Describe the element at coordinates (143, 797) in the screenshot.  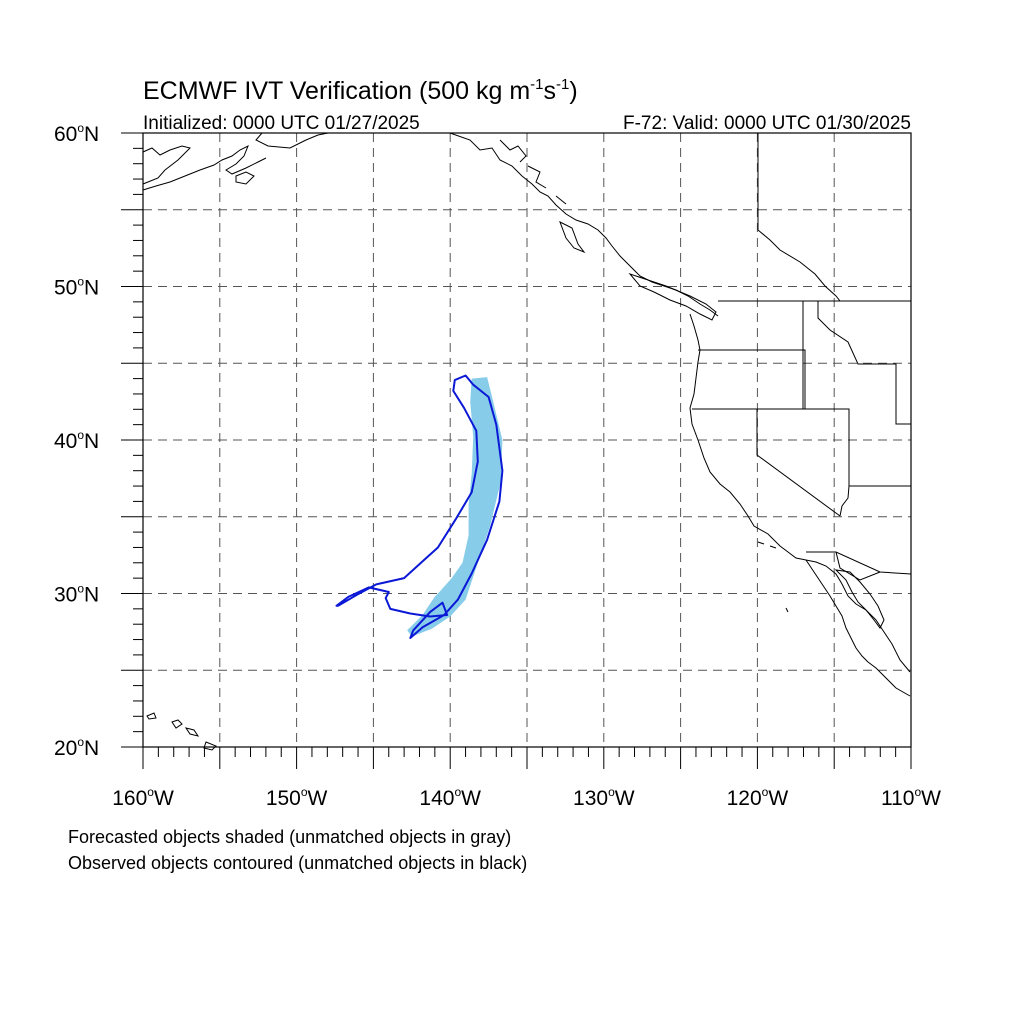
I see `lon-label: 160oW` at that location.